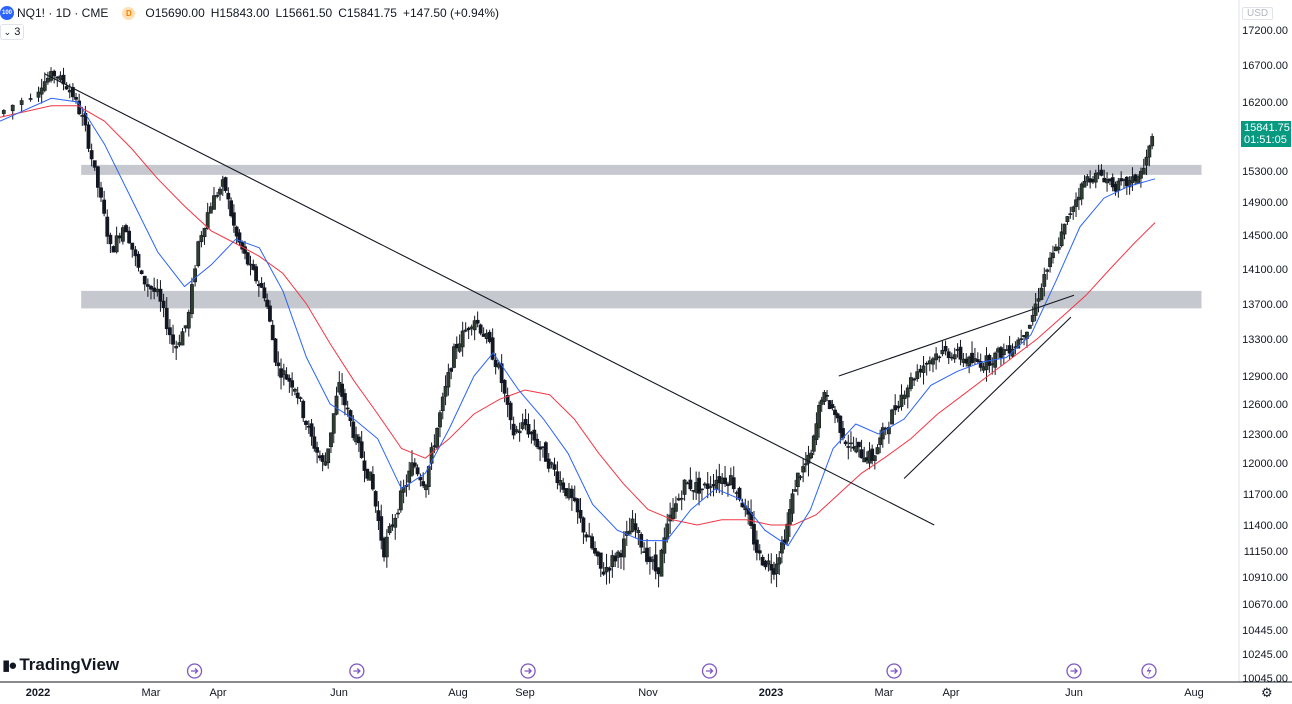 The image size is (1292, 704). Describe the element at coordinates (525, 693) in the screenshot. I see `x-tick-label-5: Sep` at that location.